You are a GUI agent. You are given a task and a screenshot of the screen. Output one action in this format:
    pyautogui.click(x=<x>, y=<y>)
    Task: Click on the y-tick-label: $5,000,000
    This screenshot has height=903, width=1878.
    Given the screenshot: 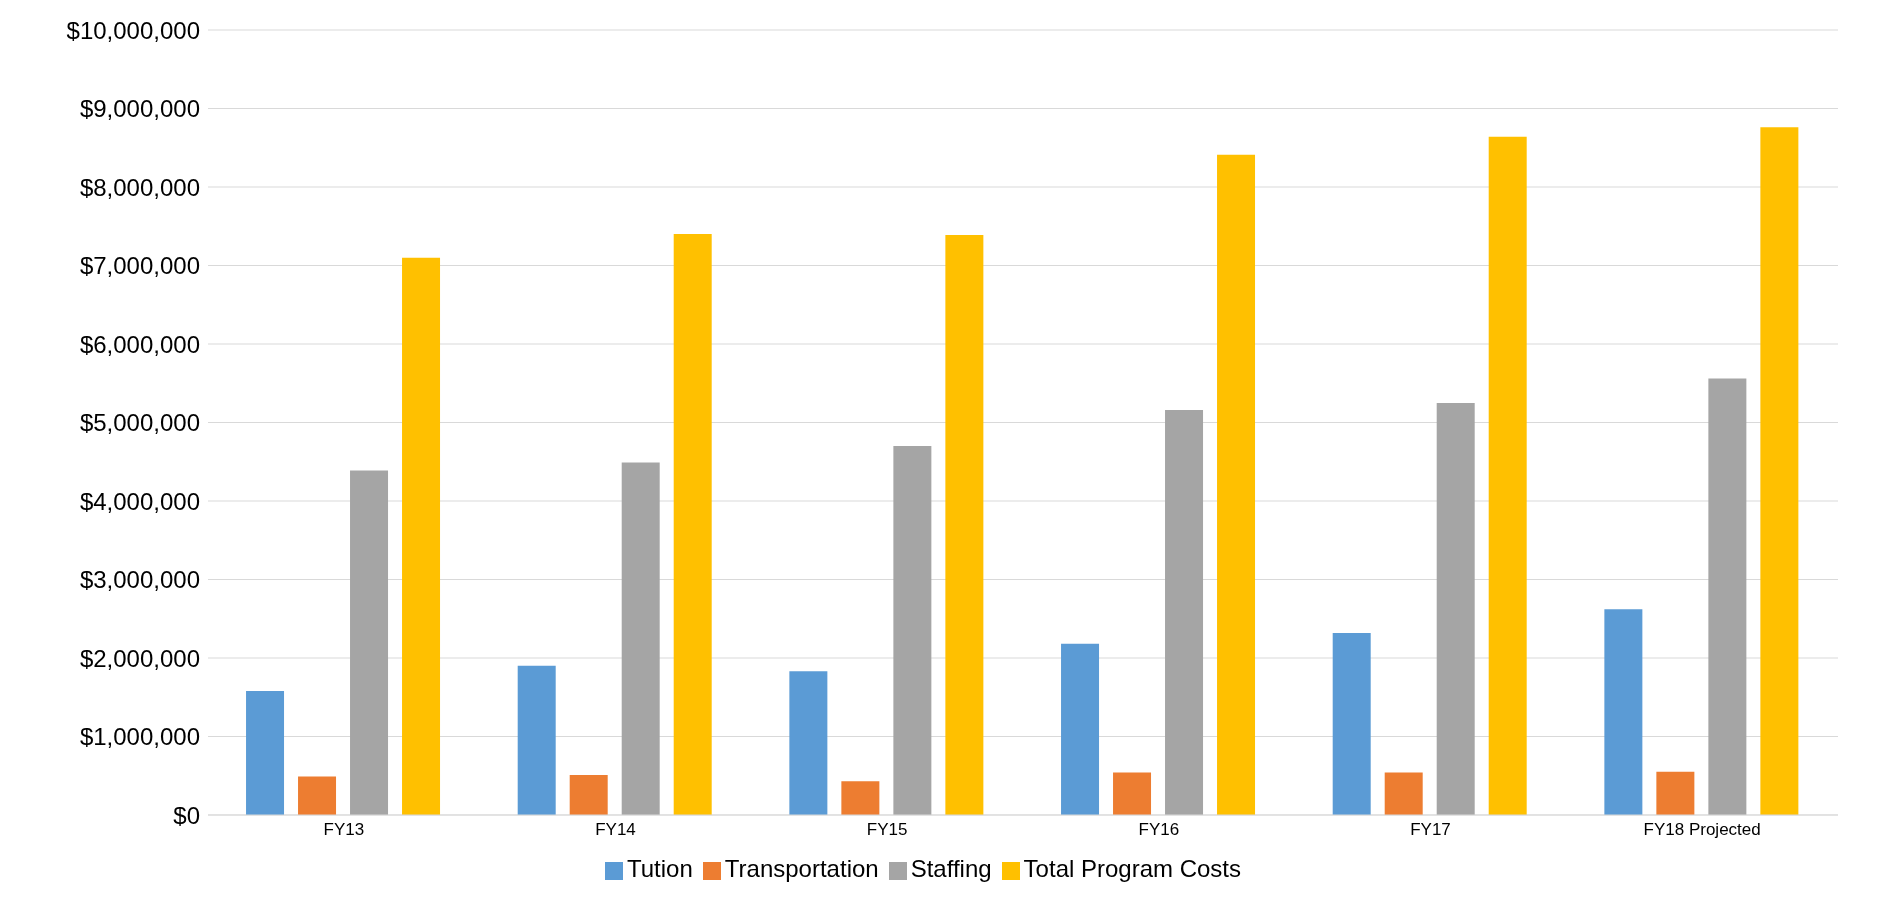 What is the action you would take?
    pyautogui.click(x=139, y=423)
    